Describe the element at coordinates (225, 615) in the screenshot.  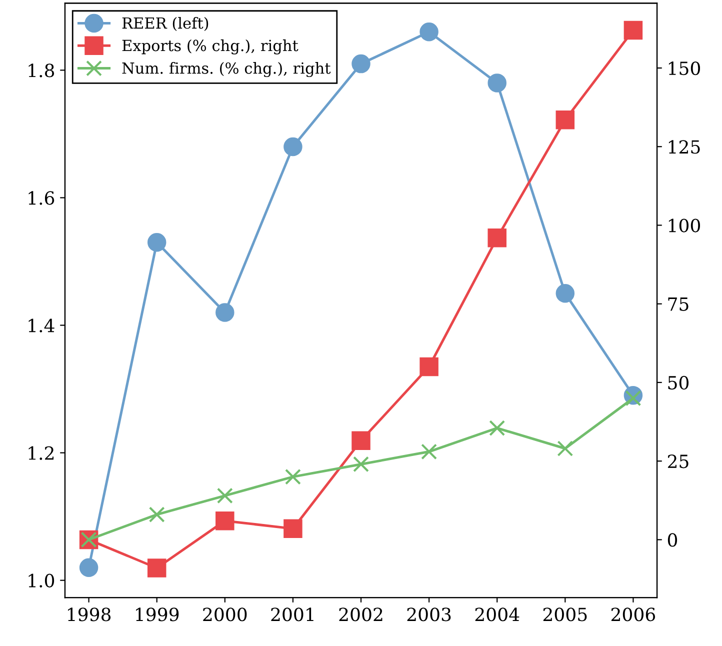
I see `x-tick-label: 2000` at that location.